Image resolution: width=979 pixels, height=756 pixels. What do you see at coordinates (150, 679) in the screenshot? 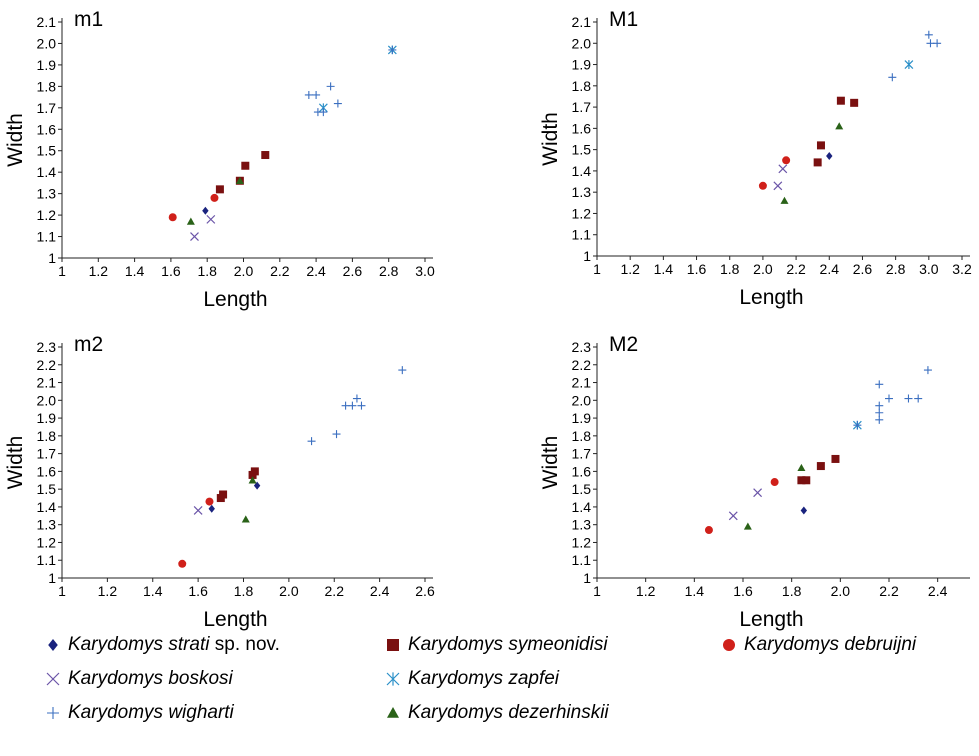
I see `legend-label: Karydomys boskosi` at bounding box center [150, 679].